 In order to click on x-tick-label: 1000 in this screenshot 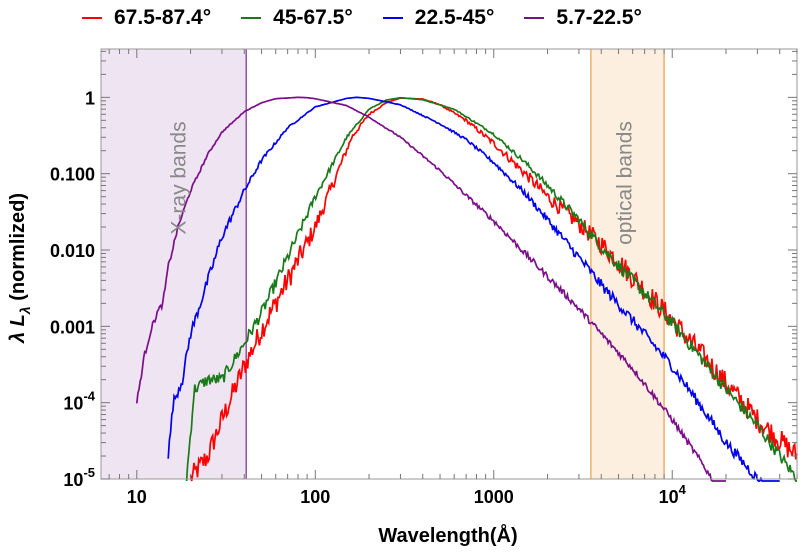, I will do `click(494, 497)`.